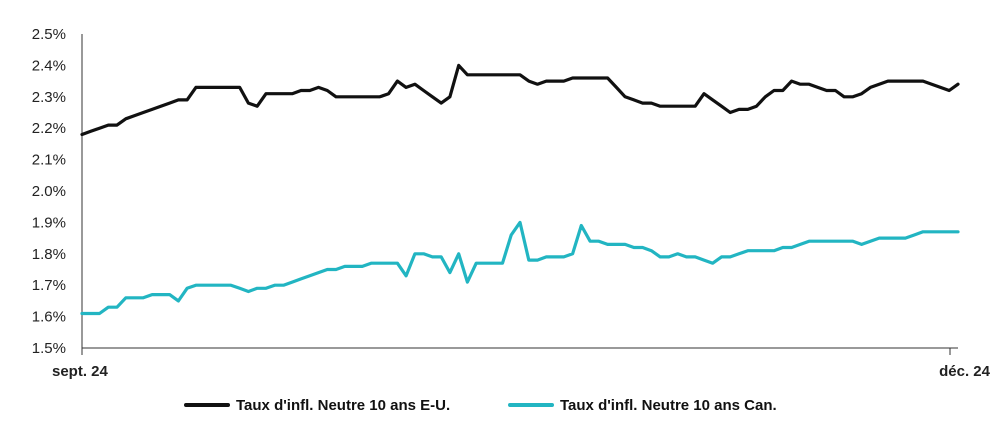  What do you see at coordinates (521, 363) in the screenshot?
I see `x-axis: sept. 24 déc. 24` at bounding box center [521, 363].